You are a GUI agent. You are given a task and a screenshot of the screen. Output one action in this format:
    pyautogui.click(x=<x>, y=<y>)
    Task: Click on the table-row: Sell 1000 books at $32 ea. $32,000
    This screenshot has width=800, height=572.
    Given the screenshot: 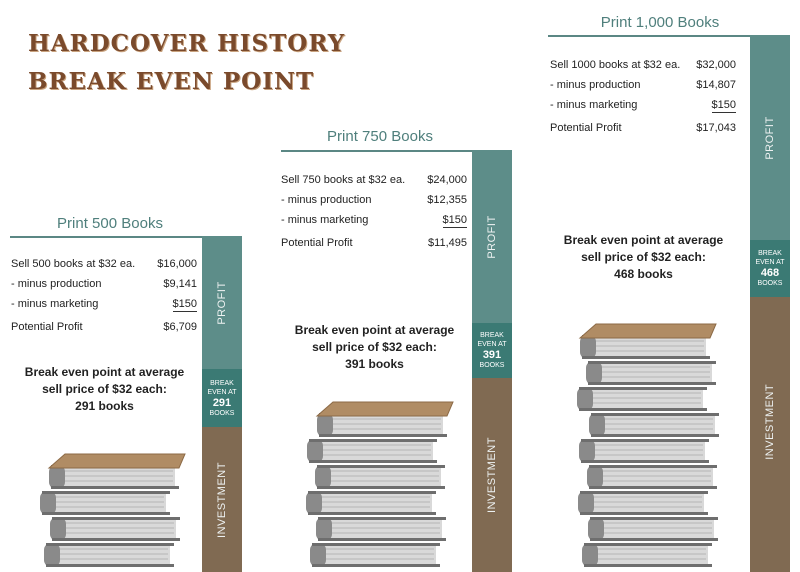 What is the action you would take?
    pyautogui.click(x=643, y=67)
    